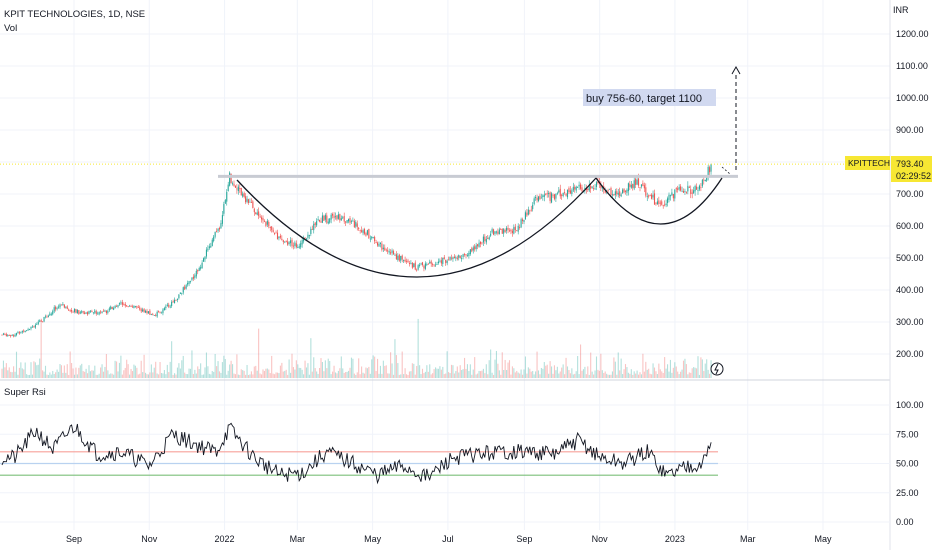  What do you see at coordinates (524, 539) in the screenshot?
I see `time-tick-label: Sep` at bounding box center [524, 539].